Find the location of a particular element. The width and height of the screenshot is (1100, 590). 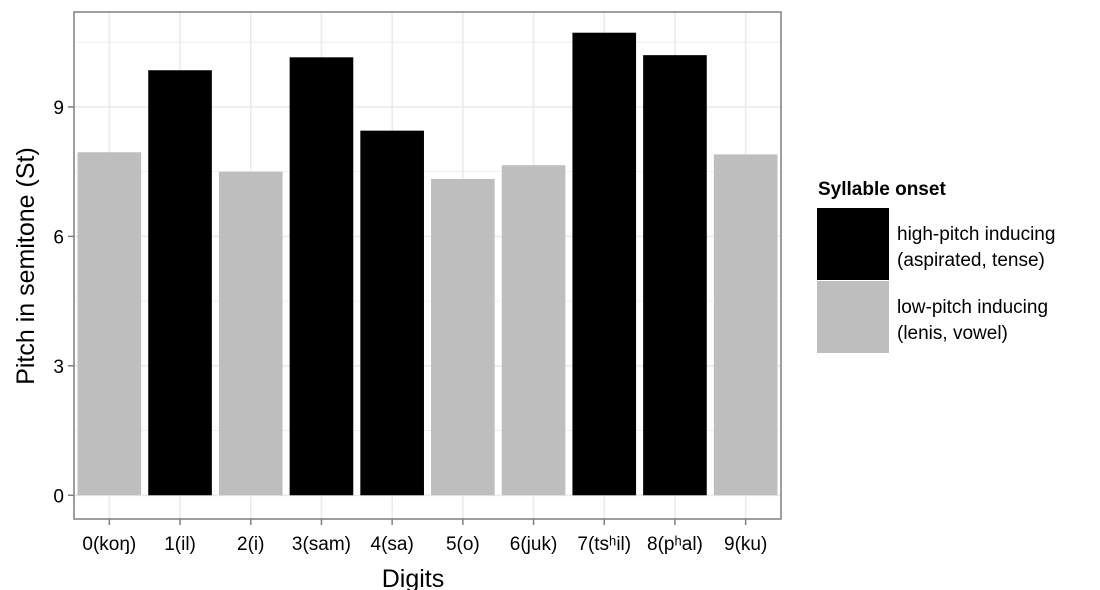

y-axis: 0 3 6 9 is located at coordinates (63, 302).